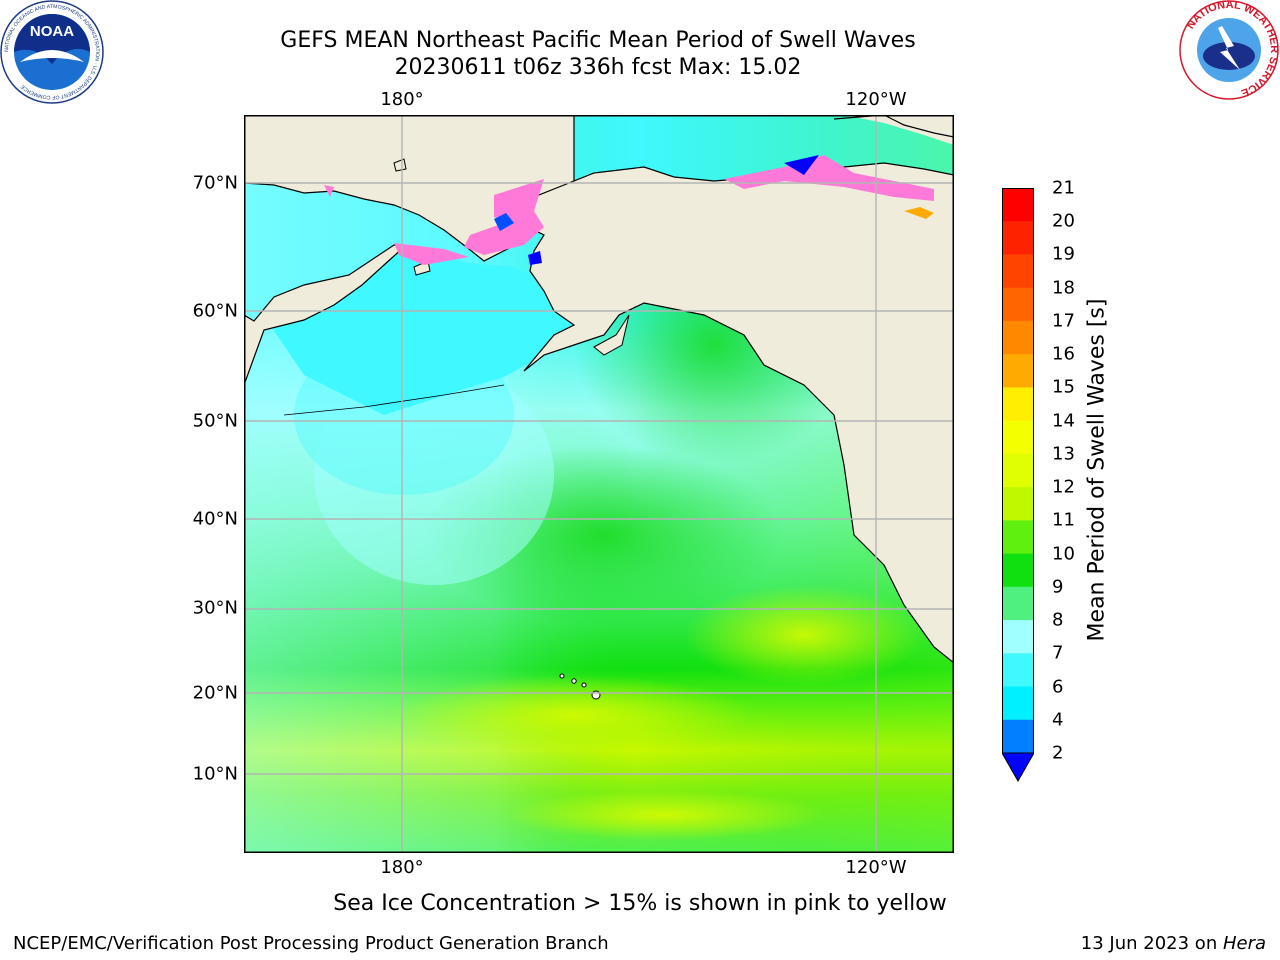  What do you see at coordinates (215, 693) in the screenshot?
I see `lat-label-20n: 20°N` at bounding box center [215, 693].